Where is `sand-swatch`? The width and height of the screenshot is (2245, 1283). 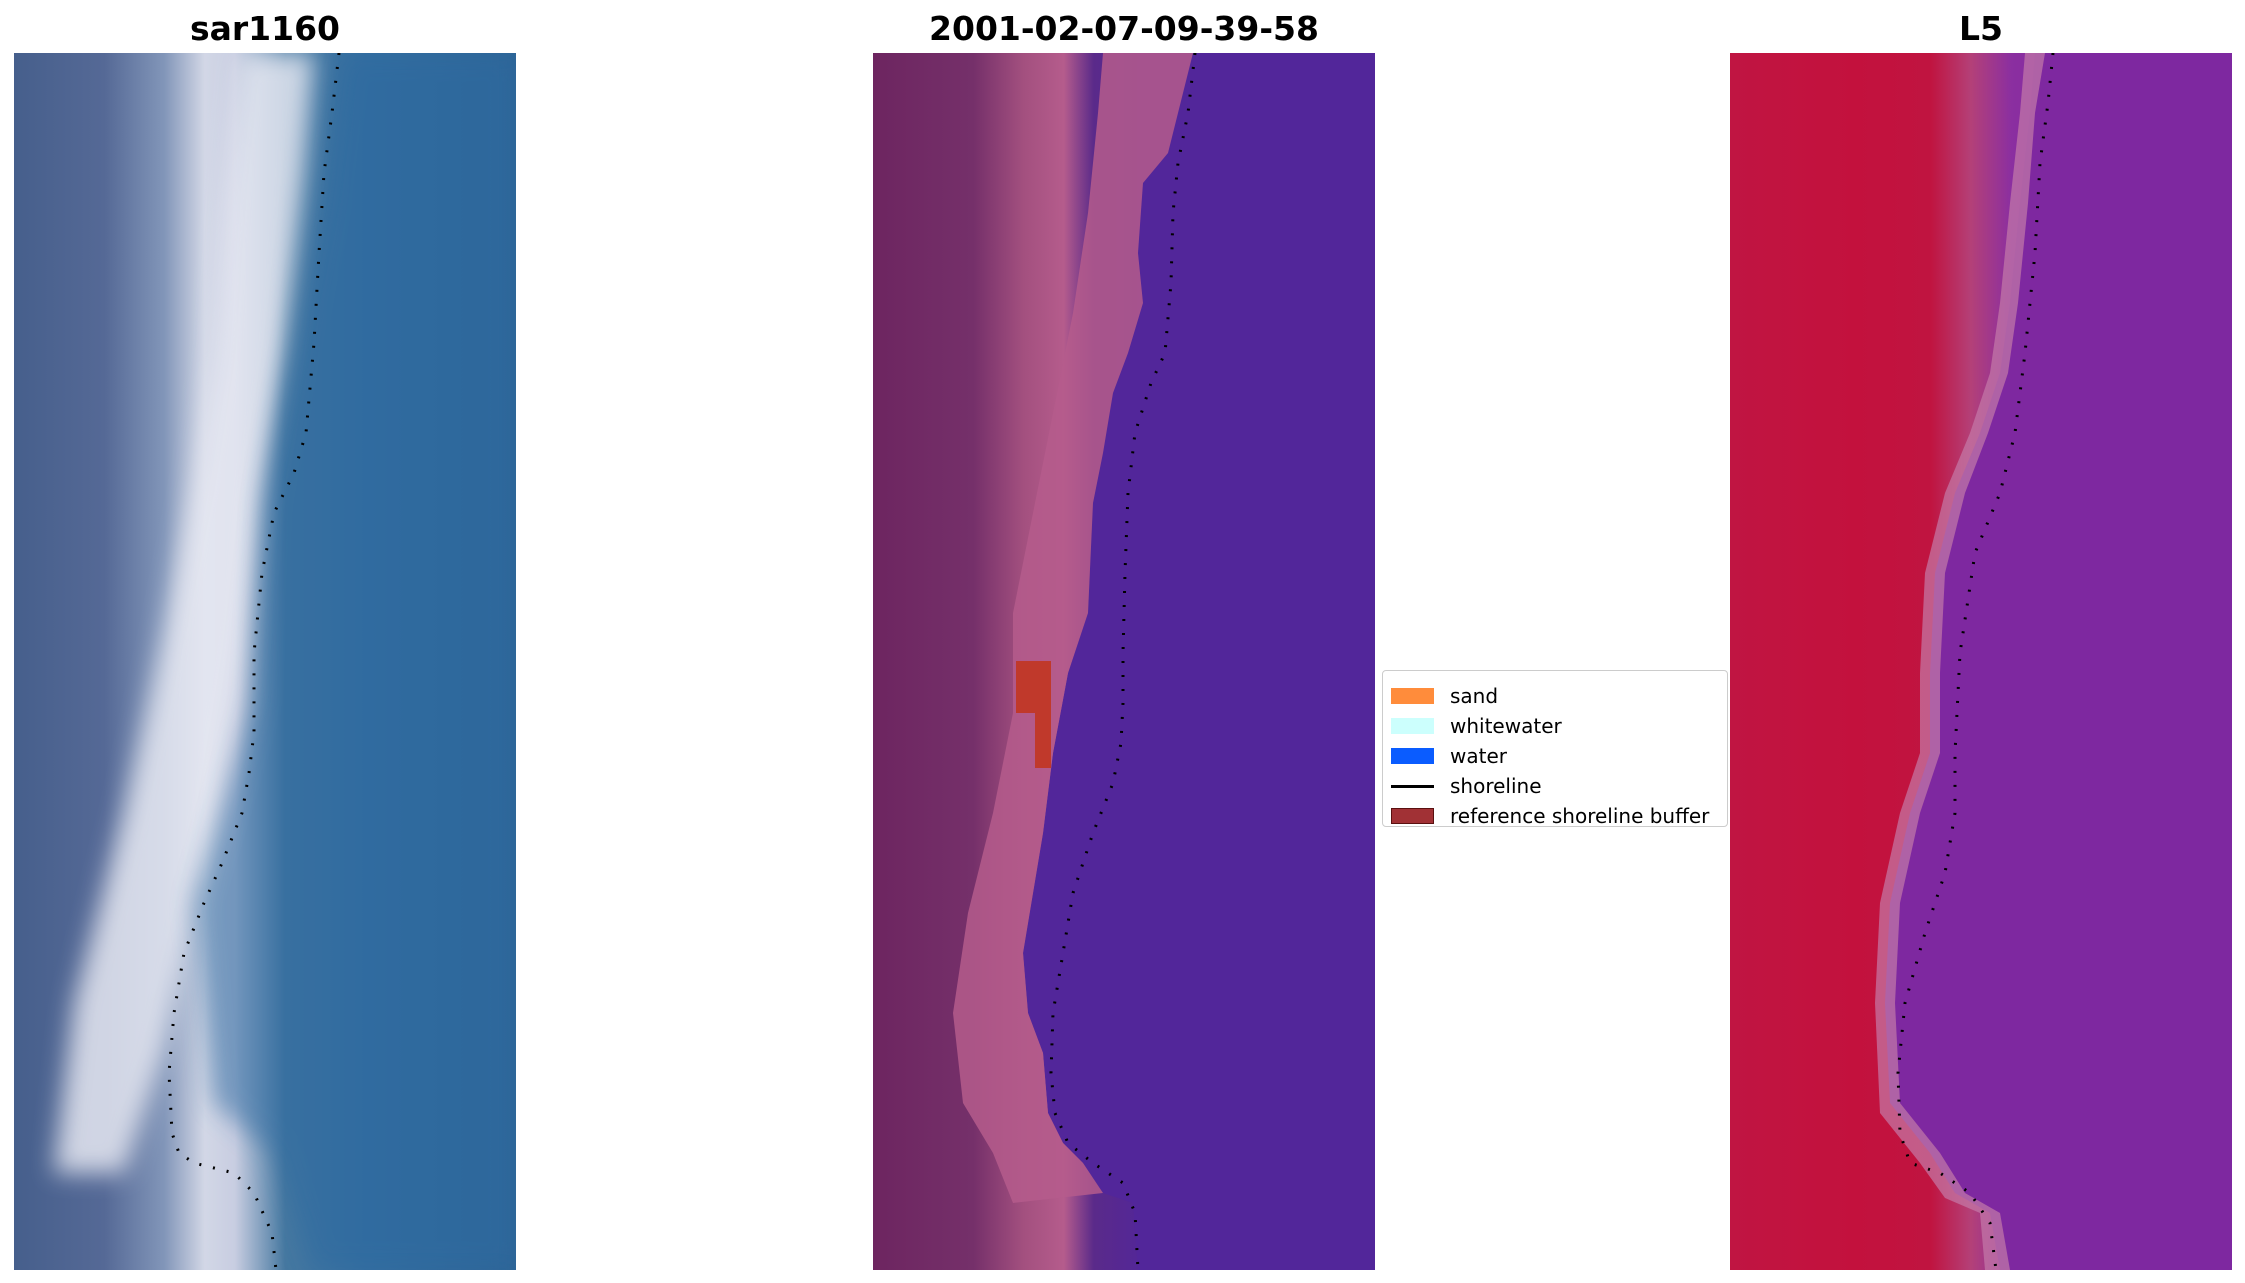
sand-swatch is located at coordinates (1412, 696).